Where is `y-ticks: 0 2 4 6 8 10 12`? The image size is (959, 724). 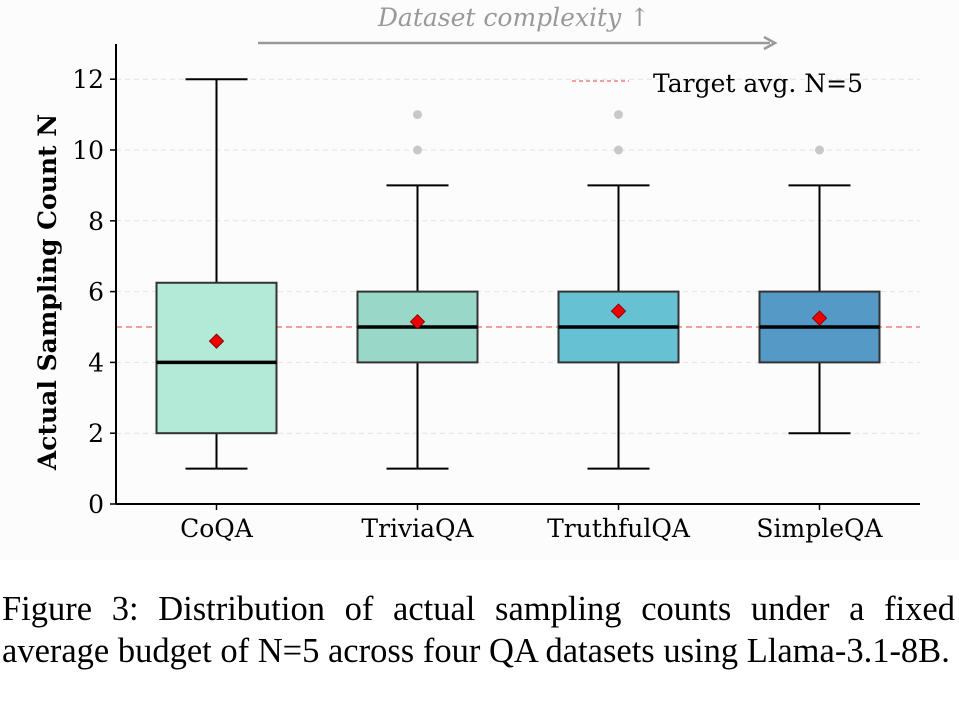 y-ticks: 0 2 4 6 8 10 12 is located at coordinates (94, 292).